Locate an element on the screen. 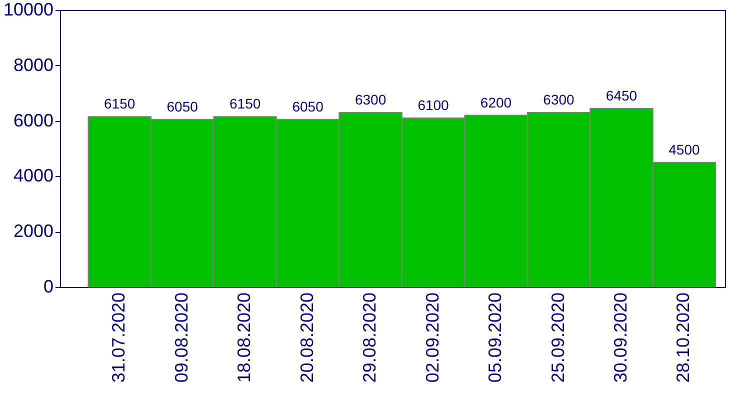 Image resolution: width=750 pixels, height=400 pixels. y-tick-label: 0 is located at coordinates (48, 286).